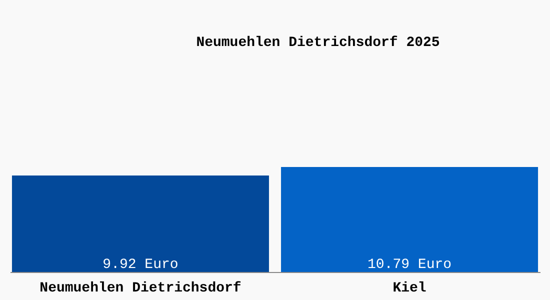  What do you see at coordinates (409, 288) in the screenshot?
I see `x-tick-label: Kiel` at bounding box center [409, 288].